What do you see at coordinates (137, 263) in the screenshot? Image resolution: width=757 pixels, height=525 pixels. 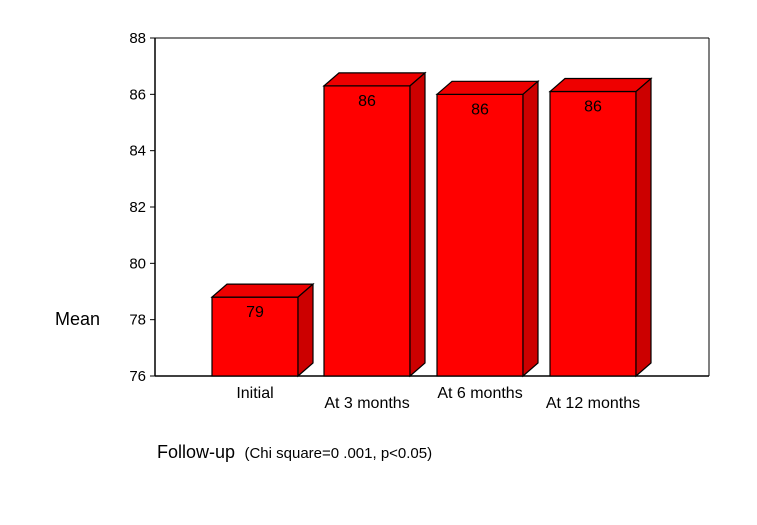 I see `y-tick-label: 80` at bounding box center [137, 263].